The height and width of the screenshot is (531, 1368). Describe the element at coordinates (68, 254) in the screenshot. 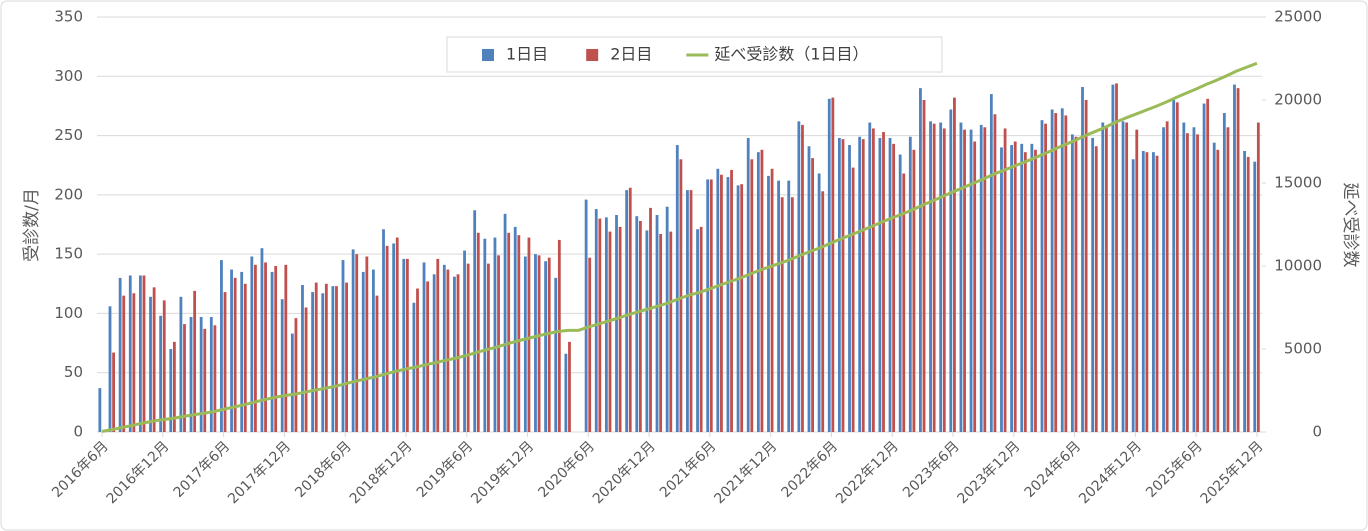

I see `y-tick-label: 150` at that location.